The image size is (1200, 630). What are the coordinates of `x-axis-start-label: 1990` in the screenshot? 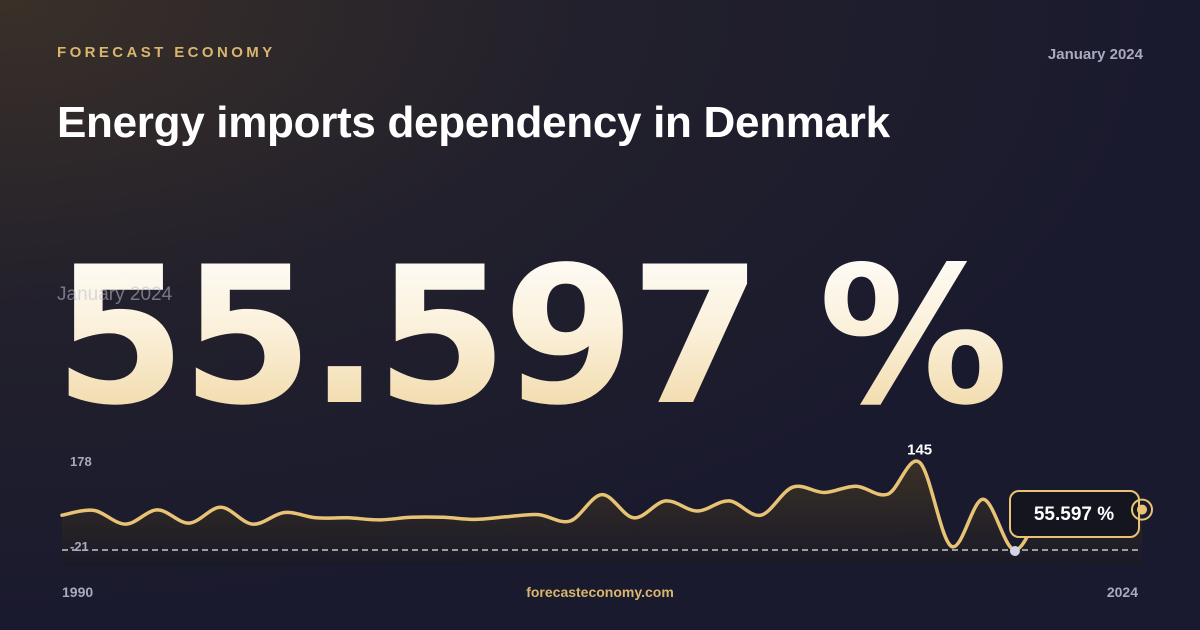 It's located at (78, 592).